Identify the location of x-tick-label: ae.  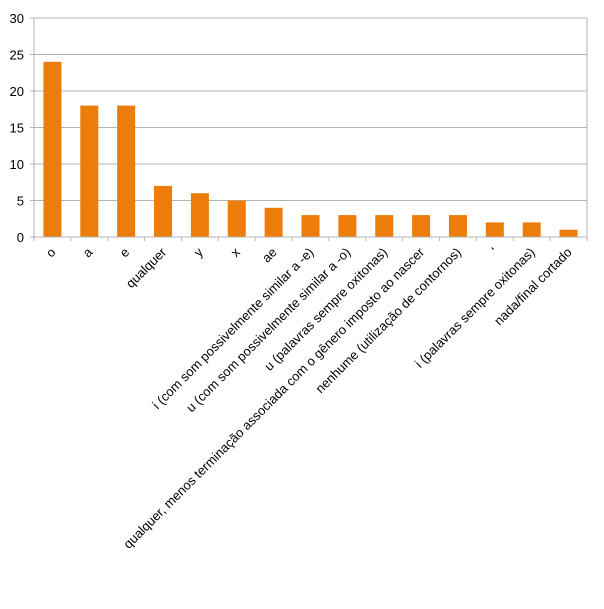
(269, 255).